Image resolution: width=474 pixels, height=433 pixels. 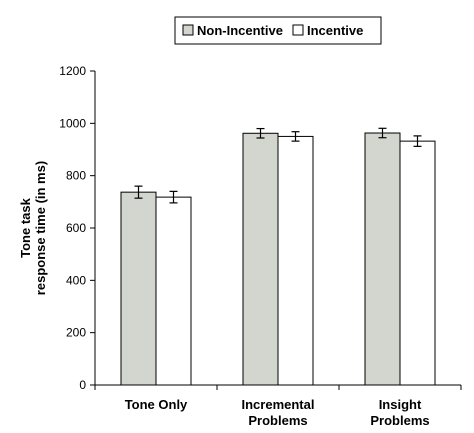 I want to click on x-category-label: Incremental Problems, so click(x=278, y=412).